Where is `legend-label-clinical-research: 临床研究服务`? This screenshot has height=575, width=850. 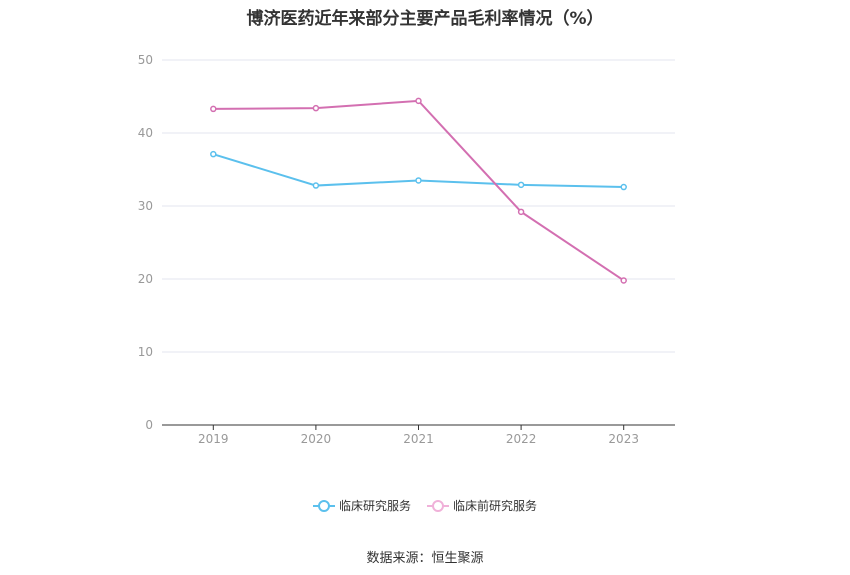 legend-label-clinical-research: 临床研究服务 is located at coordinates (374, 506).